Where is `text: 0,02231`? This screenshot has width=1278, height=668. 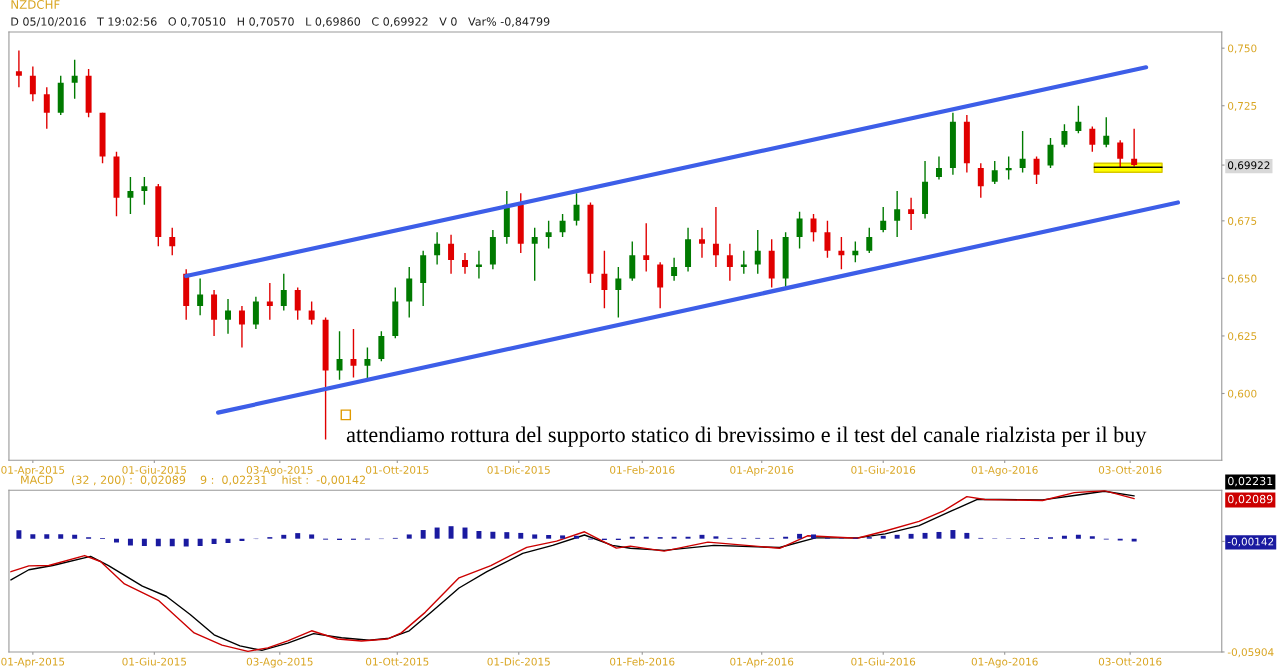 text: 0,02231 is located at coordinates (1250, 481).